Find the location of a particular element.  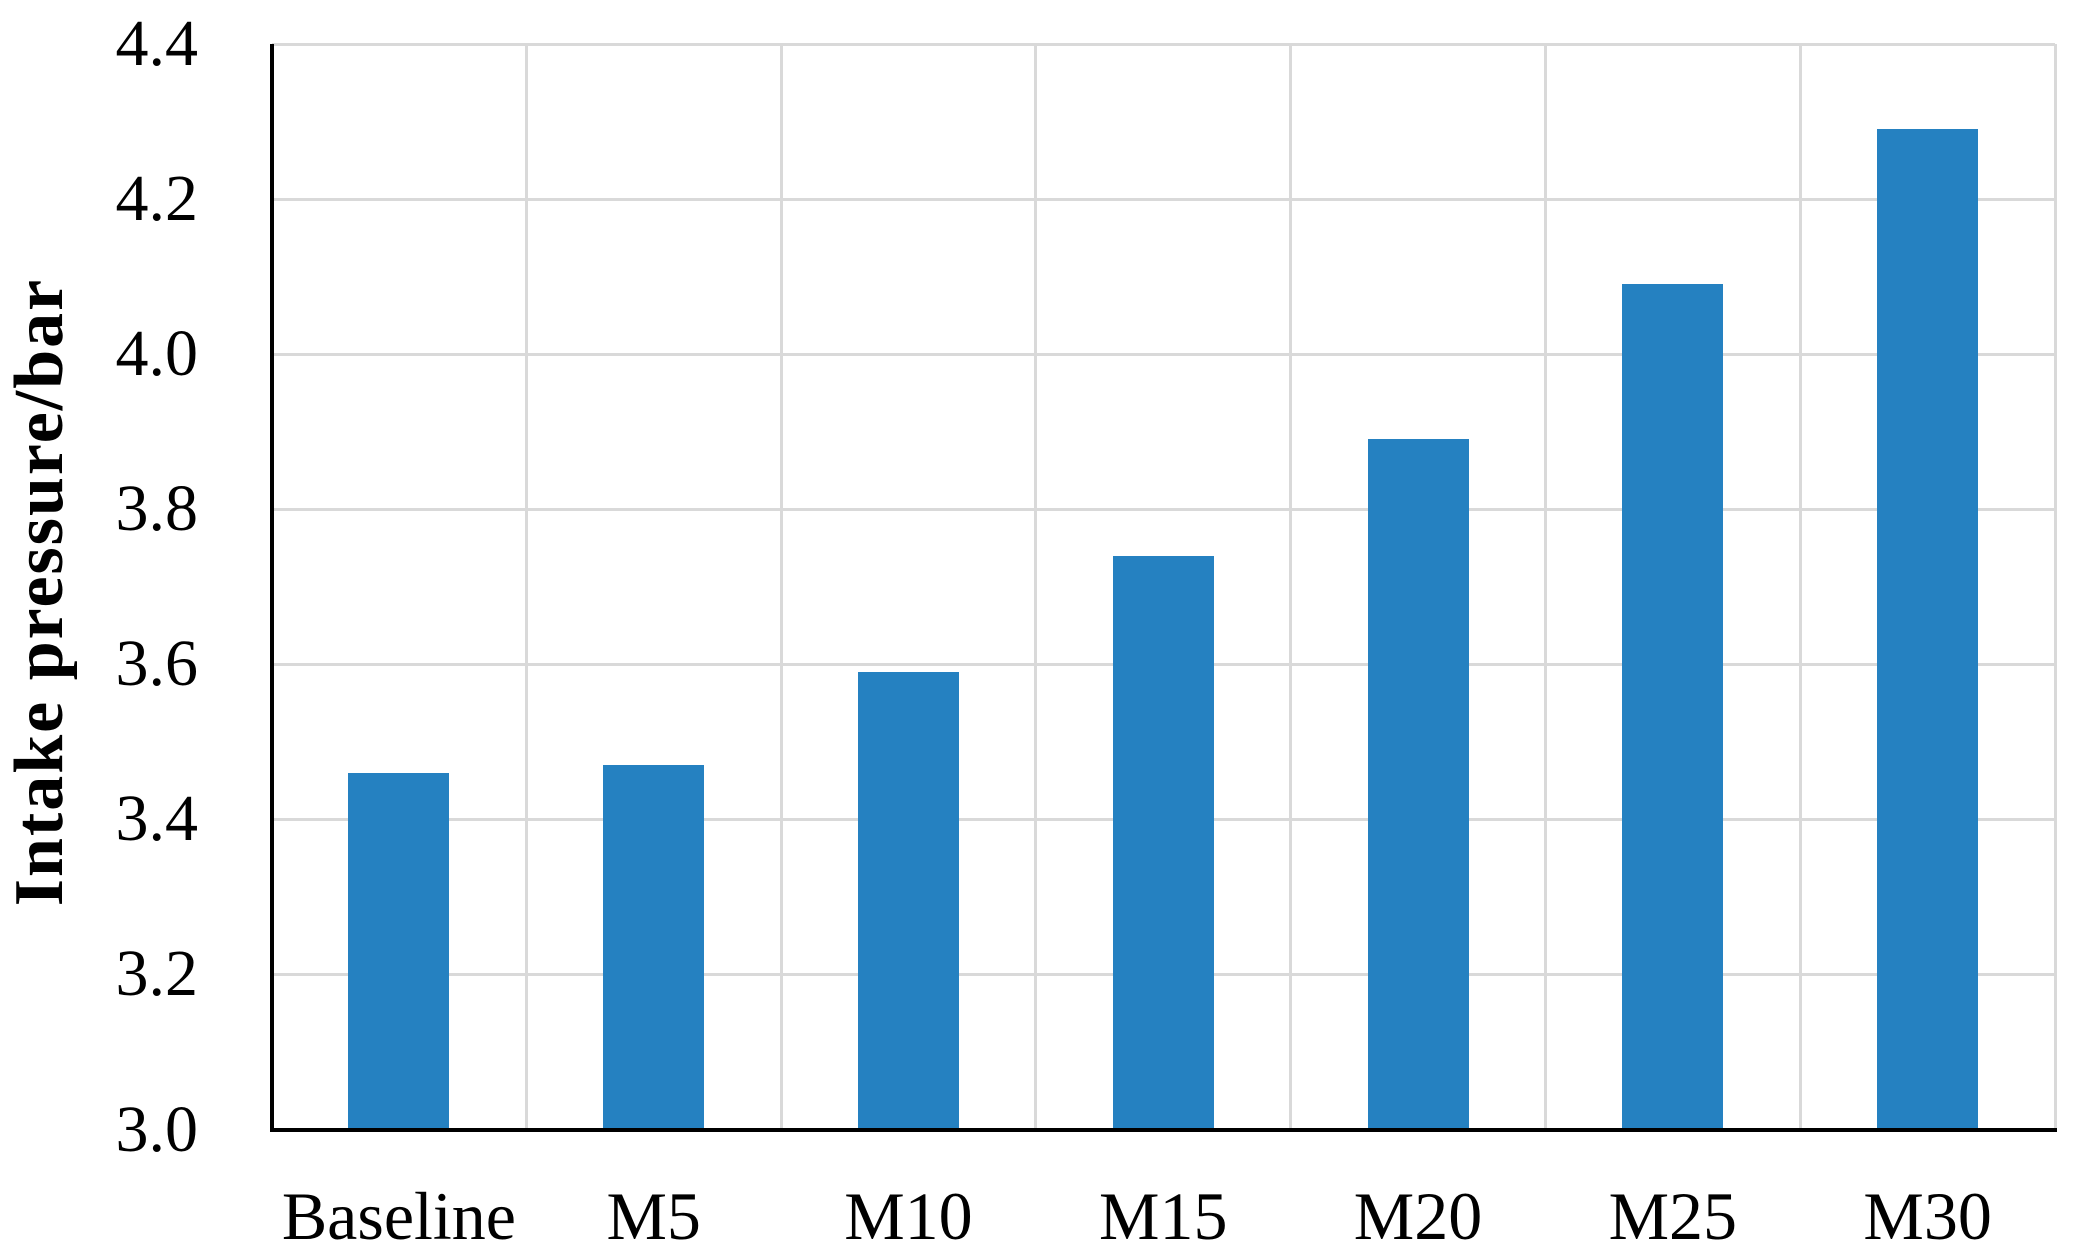

bar-baseline is located at coordinates (399, 951).